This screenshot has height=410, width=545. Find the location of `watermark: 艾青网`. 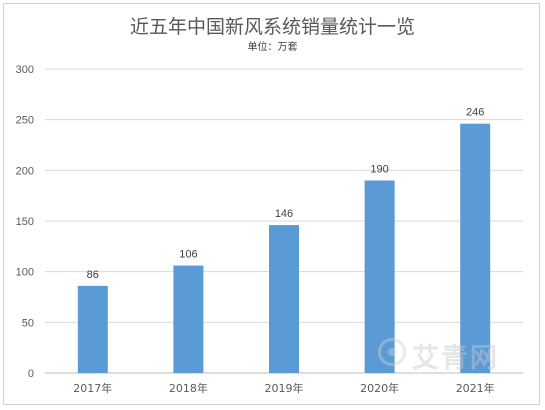

watermark: 艾青网 is located at coordinates (453, 354).